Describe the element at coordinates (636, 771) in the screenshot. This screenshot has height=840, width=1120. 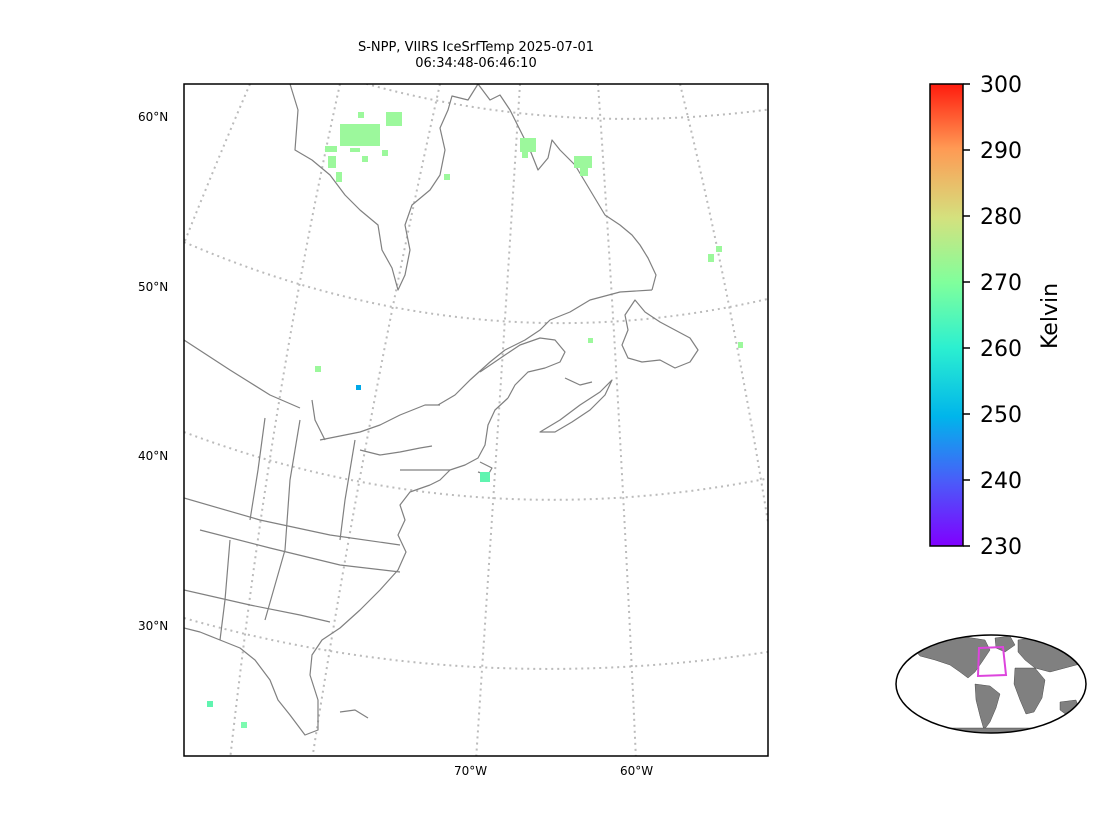
I see `lon-label-60w: 60°W` at that location.